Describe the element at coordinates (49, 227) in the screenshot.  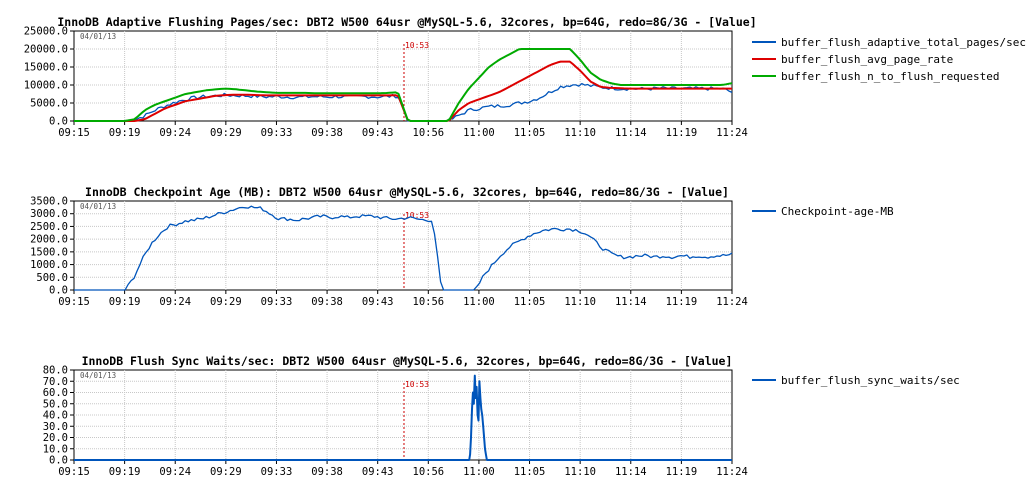
I see `y-tick-label: 2500.0` at that location.